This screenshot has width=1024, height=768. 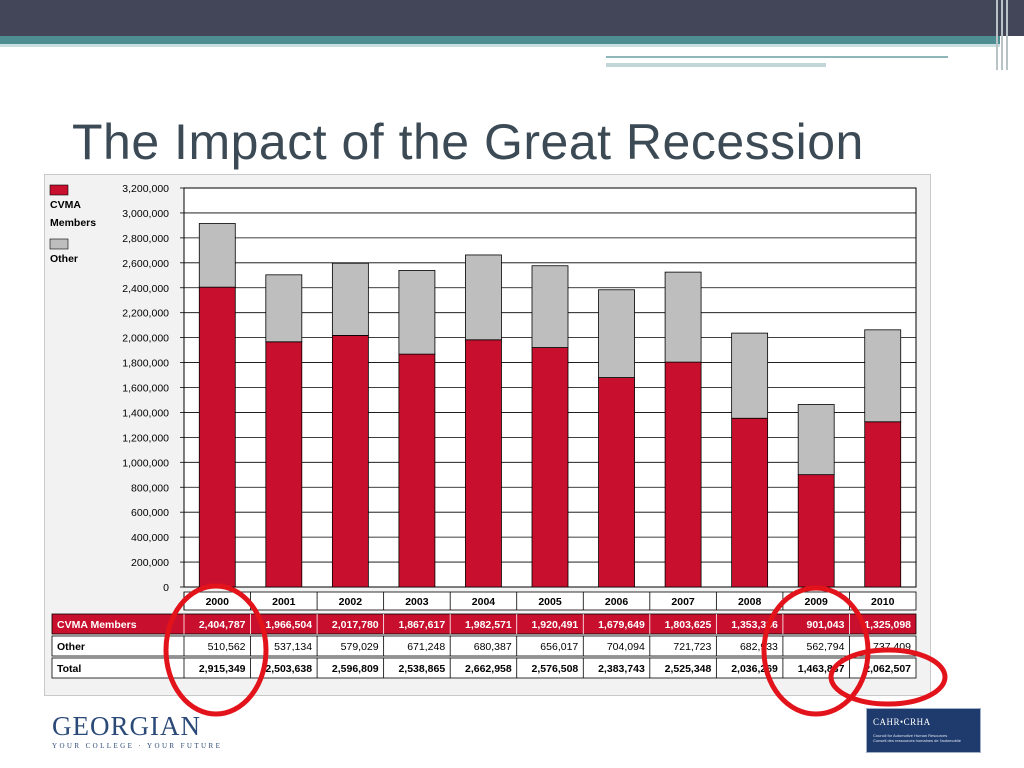 What do you see at coordinates (421, 625) in the screenshot?
I see `table-cell: 1,867,617` at bounding box center [421, 625].